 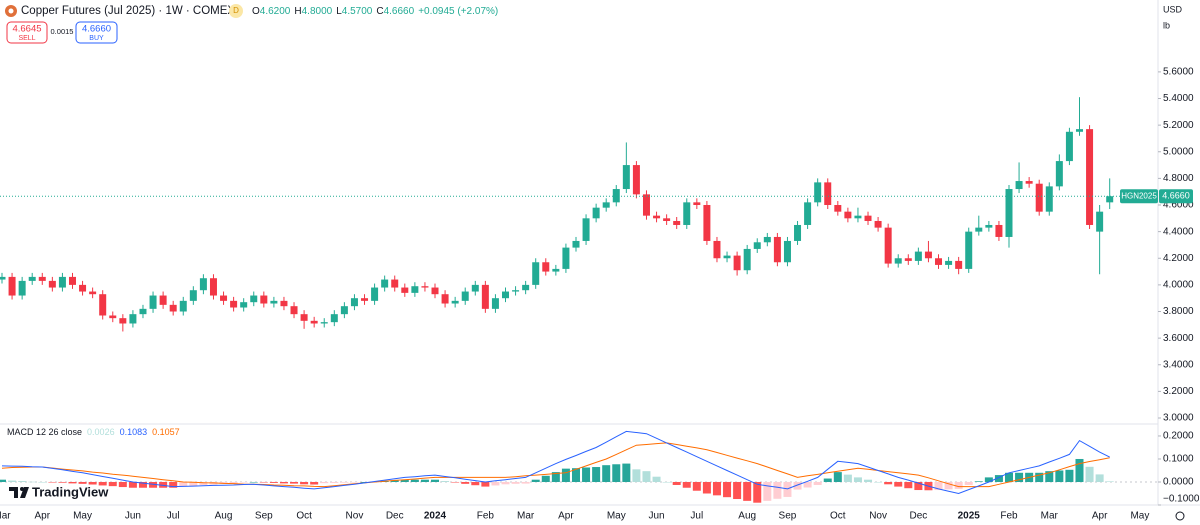 What do you see at coordinates (1178, 98) in the screenshot?
I see `y-tick-label: 5.4000` at bounding box center [1178, 98].